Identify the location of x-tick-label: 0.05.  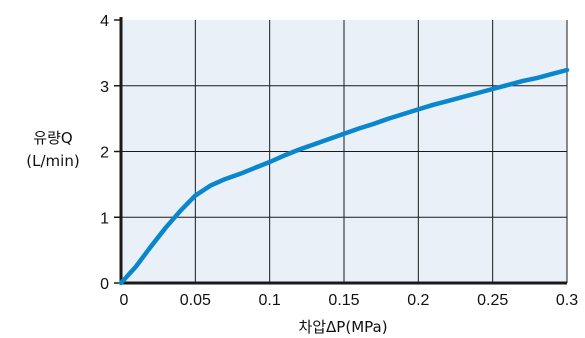
(195, 300).